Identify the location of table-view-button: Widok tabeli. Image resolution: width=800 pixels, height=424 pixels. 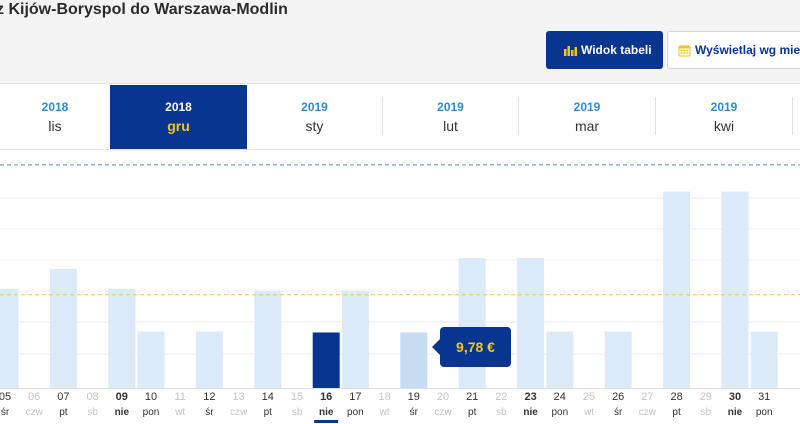
(604, 50).